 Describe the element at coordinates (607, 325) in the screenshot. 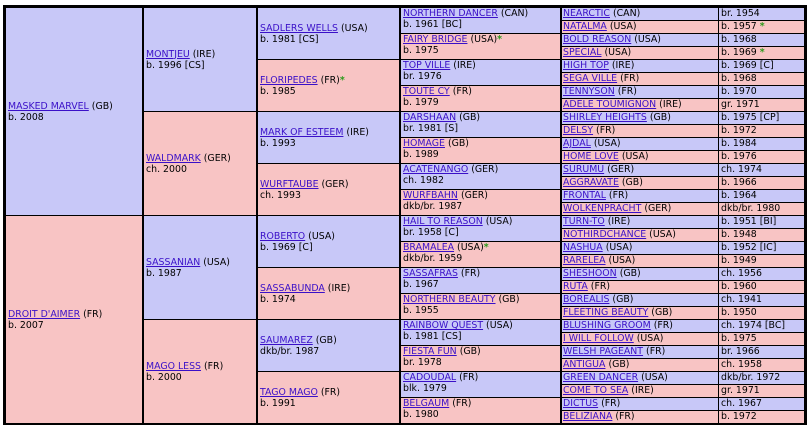

I see `horse-name-link: BLUSHING GROOM` at that location.